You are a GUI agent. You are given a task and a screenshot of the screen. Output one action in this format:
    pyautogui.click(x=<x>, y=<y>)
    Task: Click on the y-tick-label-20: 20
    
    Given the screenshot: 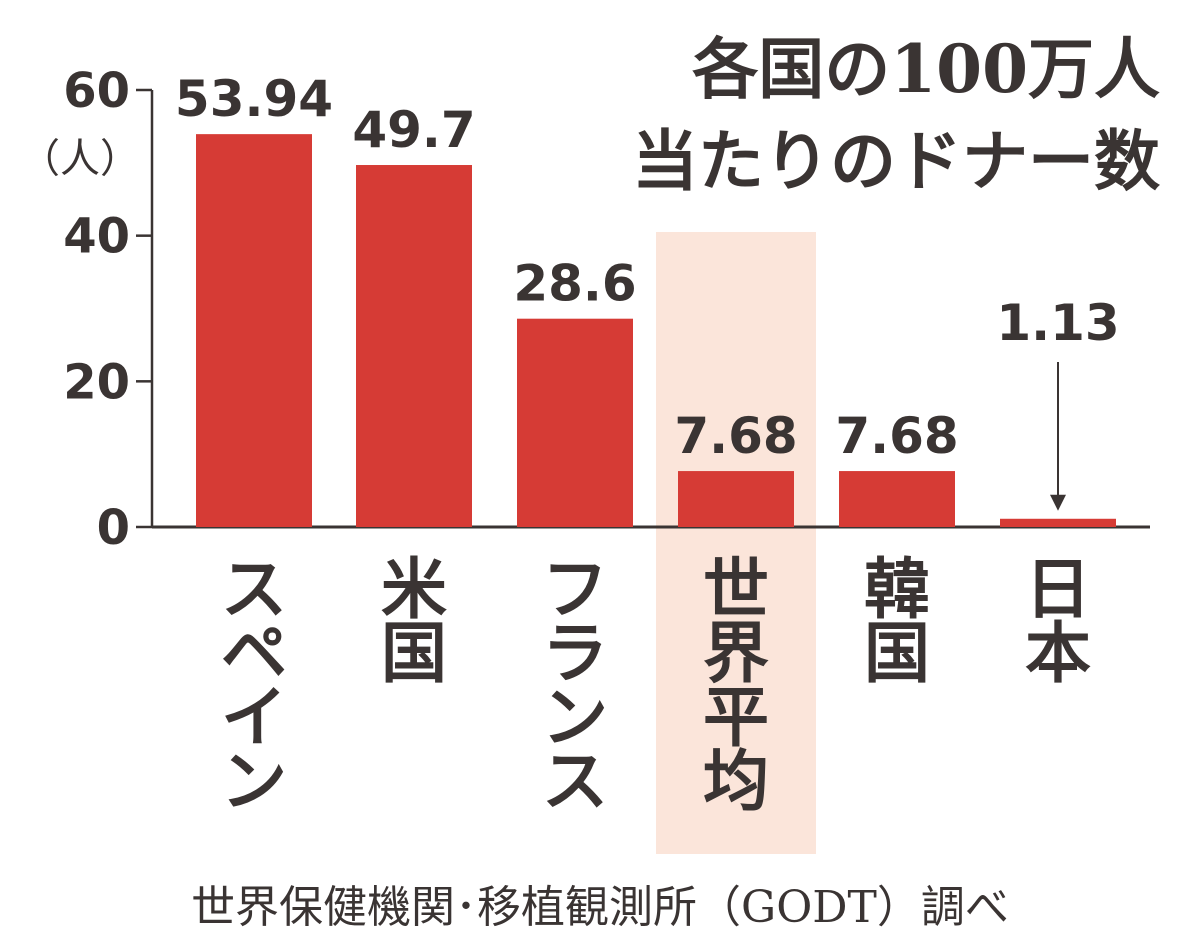 What is the action you would take?
    pyautogui.click(x=96, y=382)
    